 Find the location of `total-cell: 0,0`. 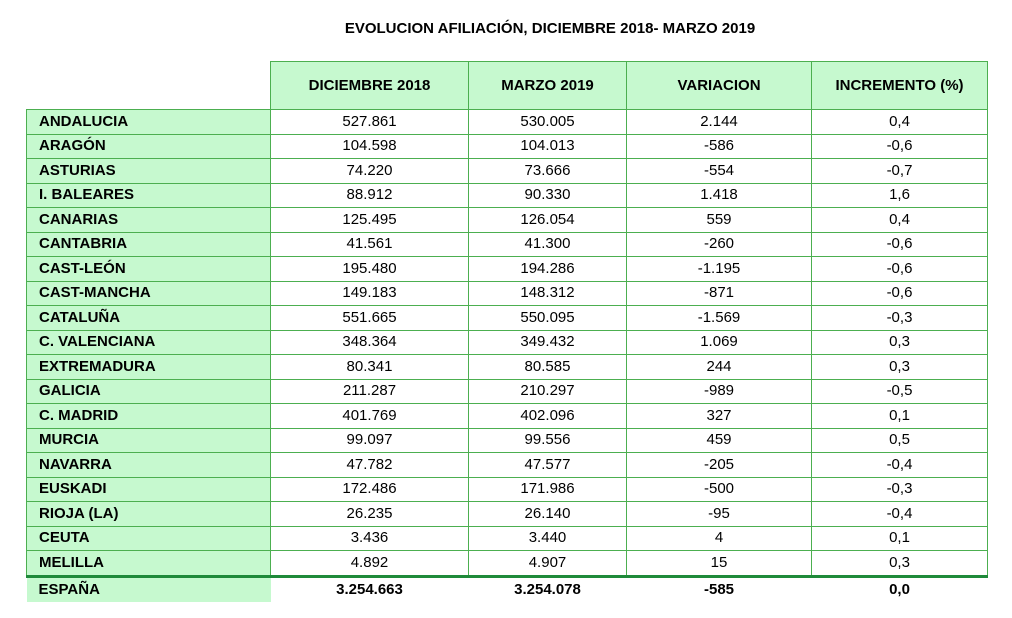

total-cell: 0,0 is located at coordinates (899, 588).